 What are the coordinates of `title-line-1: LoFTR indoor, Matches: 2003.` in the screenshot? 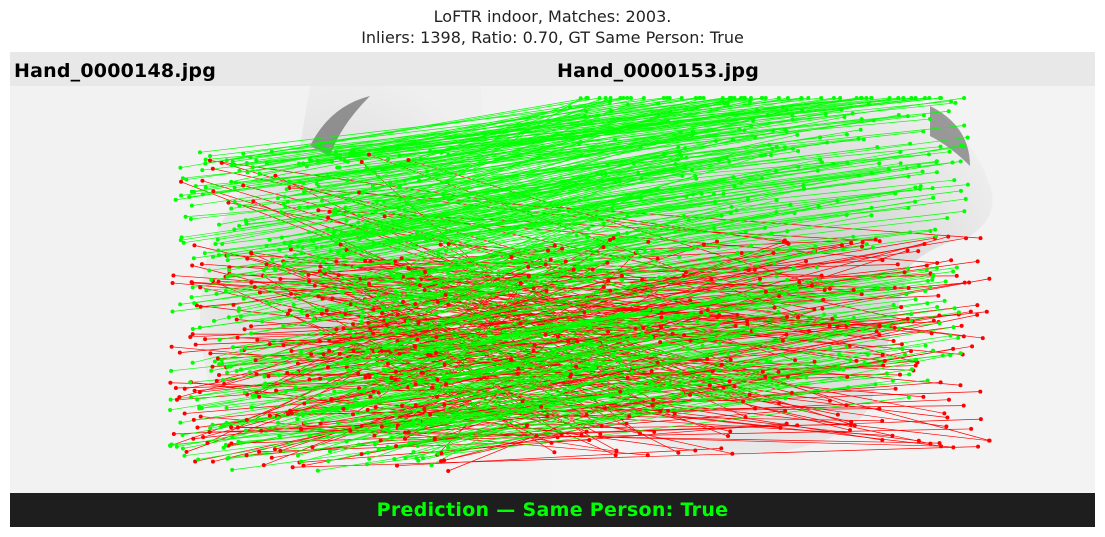 It's located at (552, 16).